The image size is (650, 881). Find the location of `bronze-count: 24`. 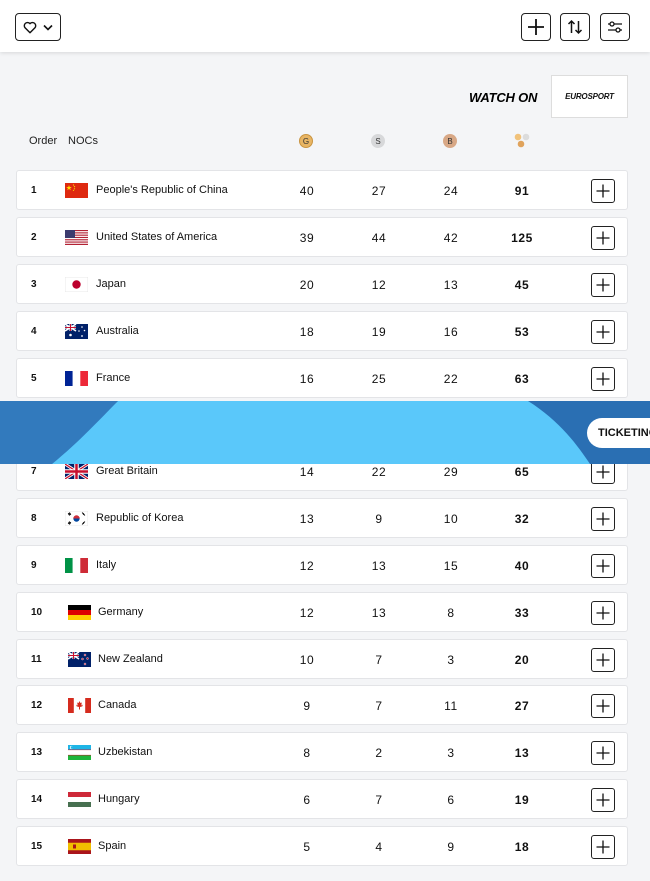

bronze-count: 24 is located at coordinates (451, 191).